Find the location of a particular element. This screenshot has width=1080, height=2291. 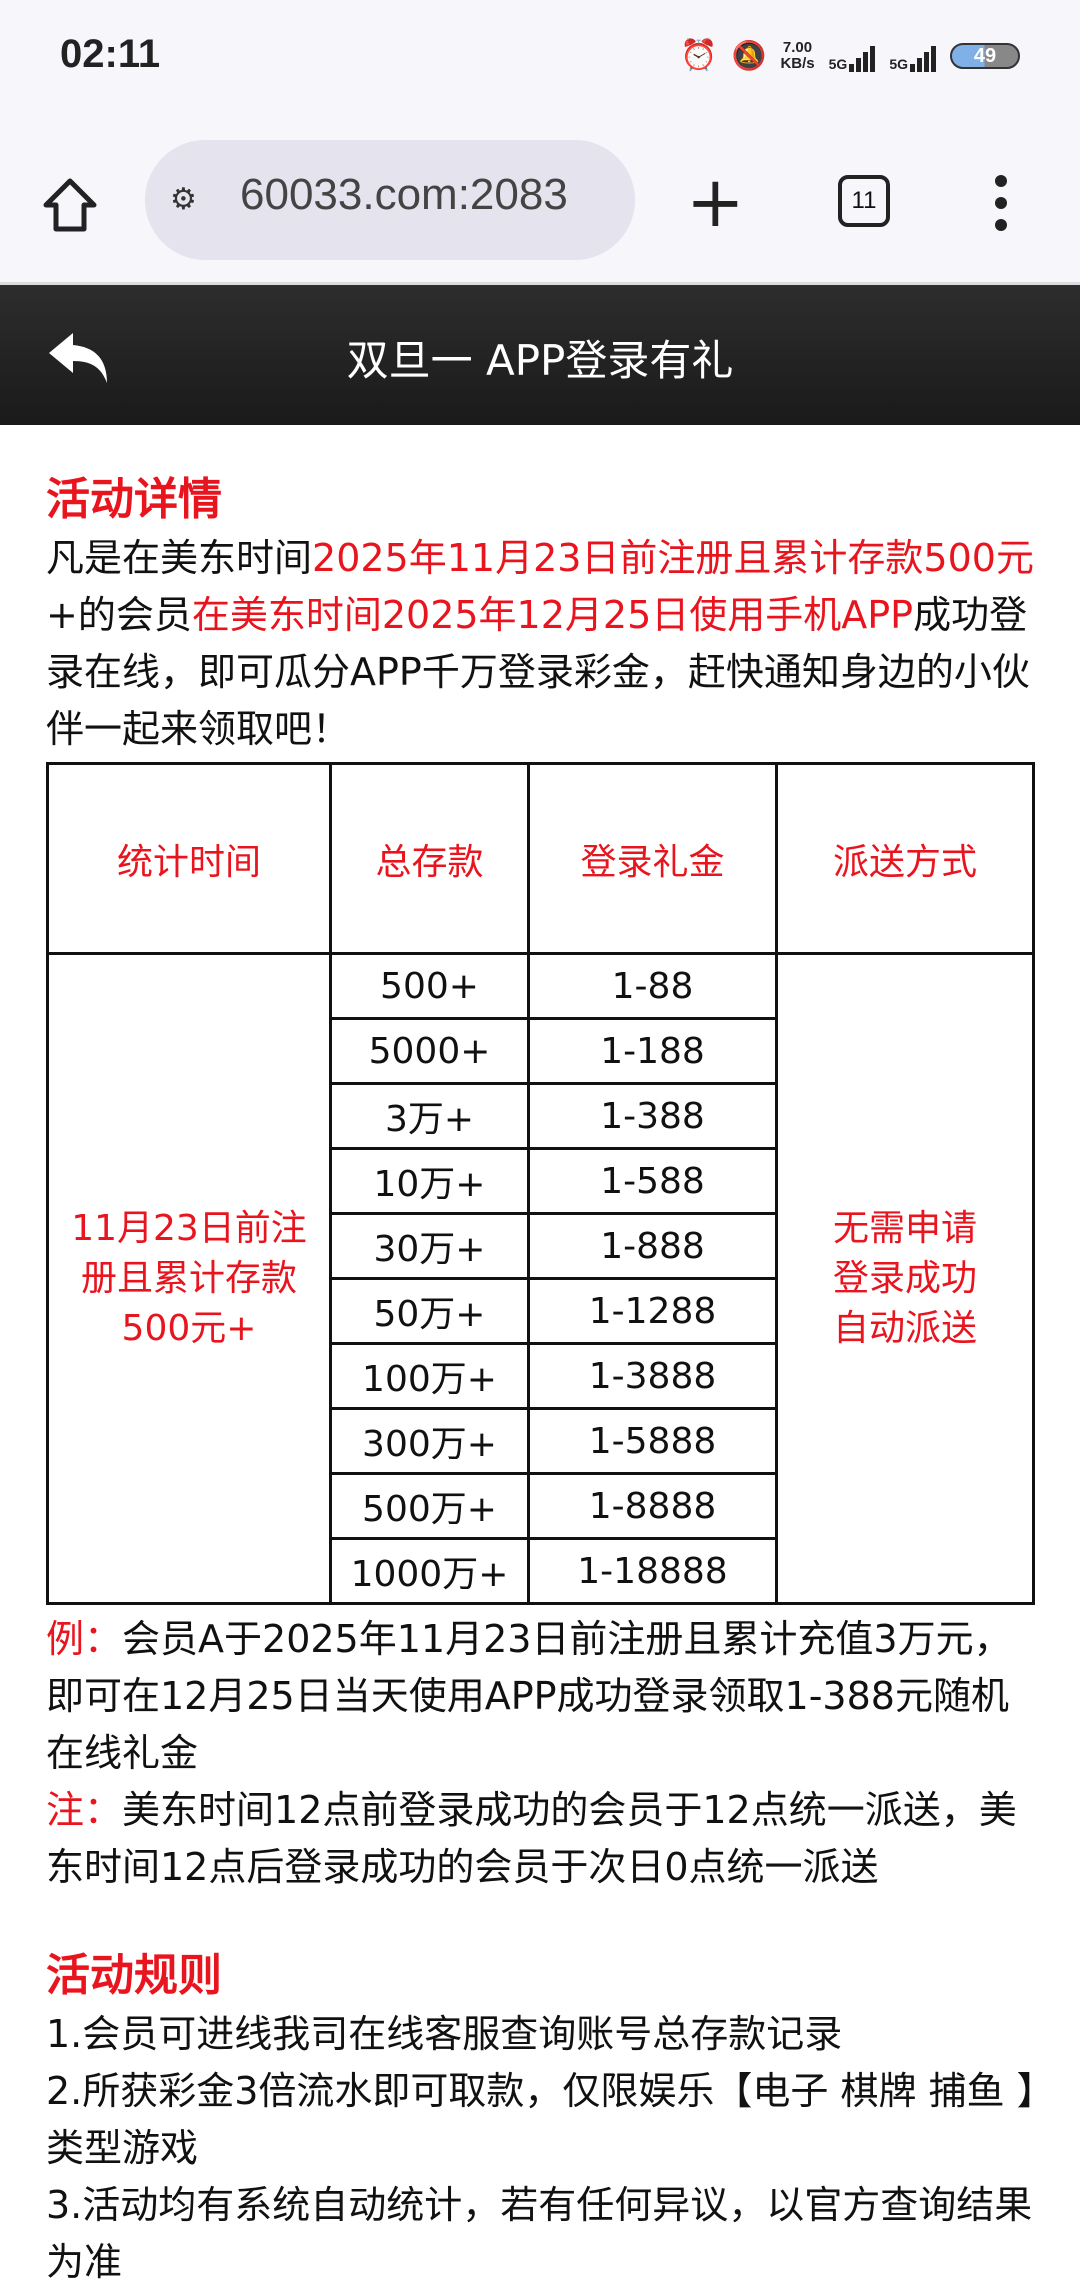

delivery-cell: 无需申请登录成功自动派送 is located at coordinates (905, 1278).